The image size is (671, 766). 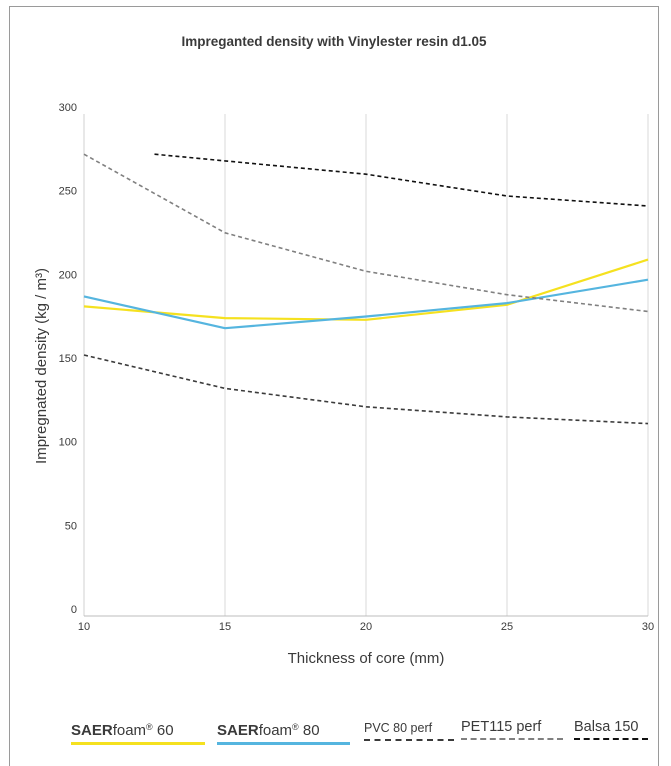 I want to click on legend-item-pet115-perf: PET115 perf, so click(x=512, y=732).